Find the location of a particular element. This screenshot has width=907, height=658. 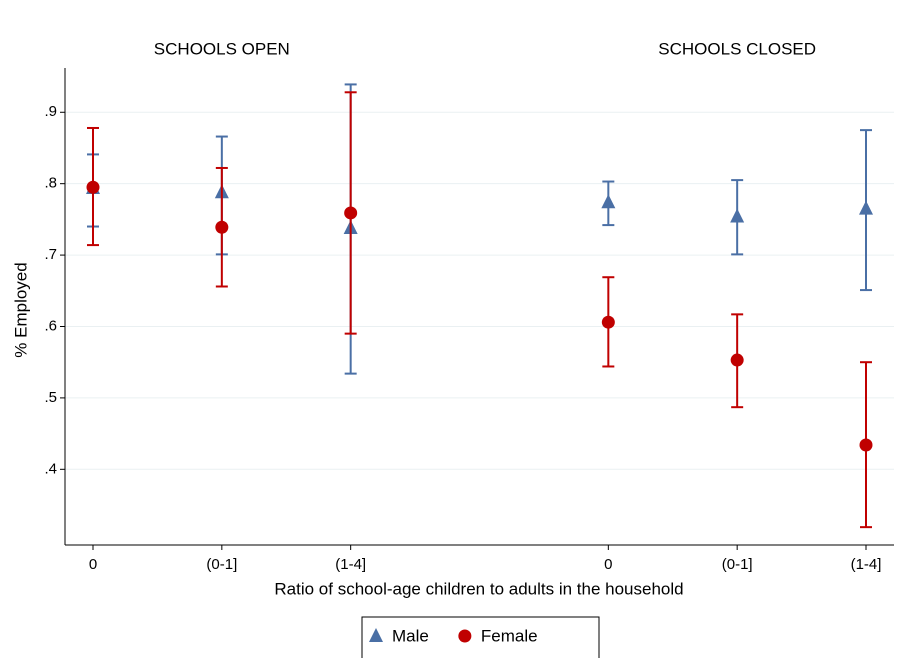

panel-label: SCHOOLS CLOSED is located at coordinates (737, 48).